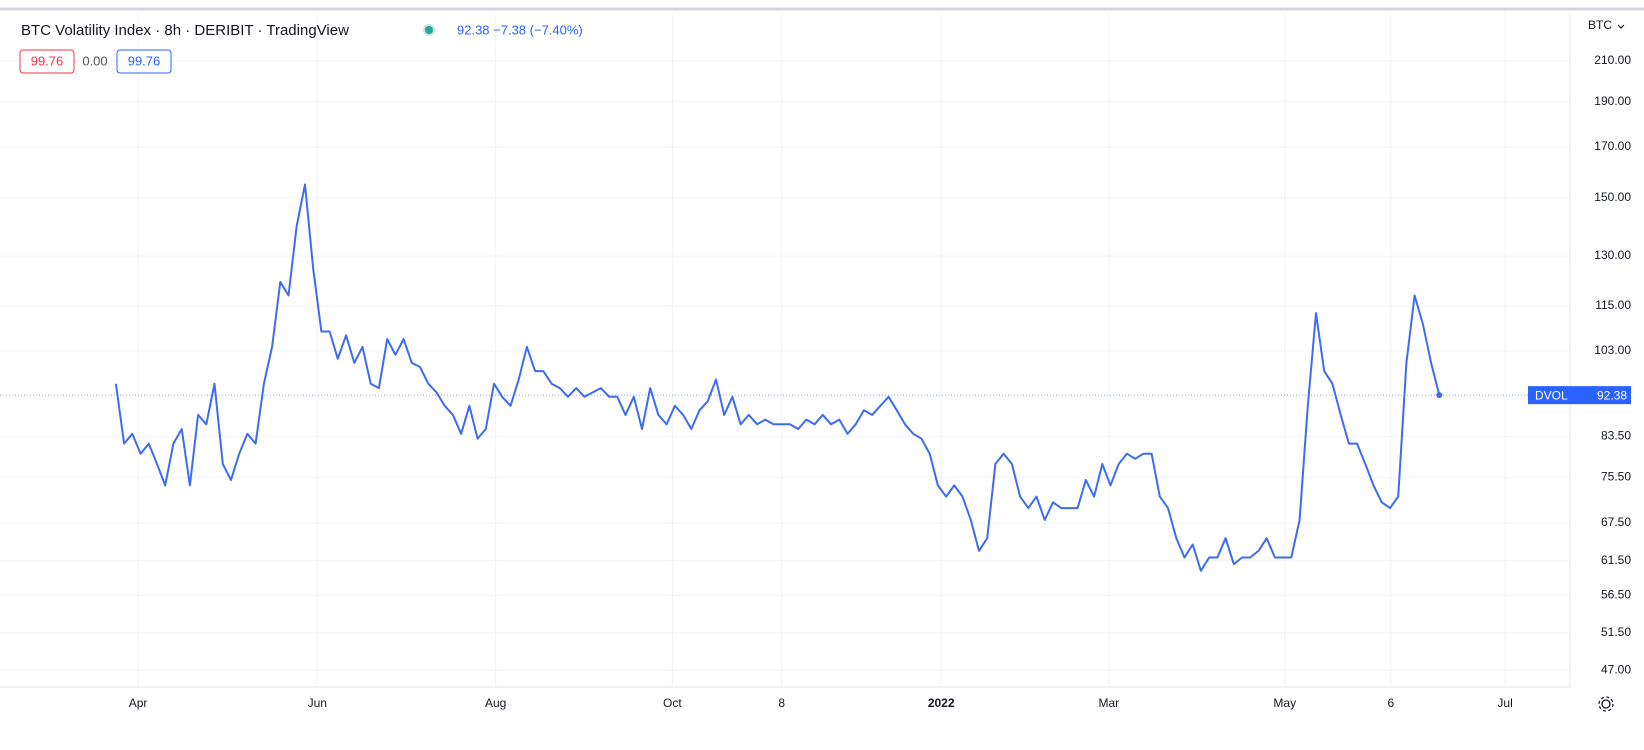 The height and width of the screenshot is (750, 1644). I want to click on x-tick-label: Mar, so click(1109, 703).